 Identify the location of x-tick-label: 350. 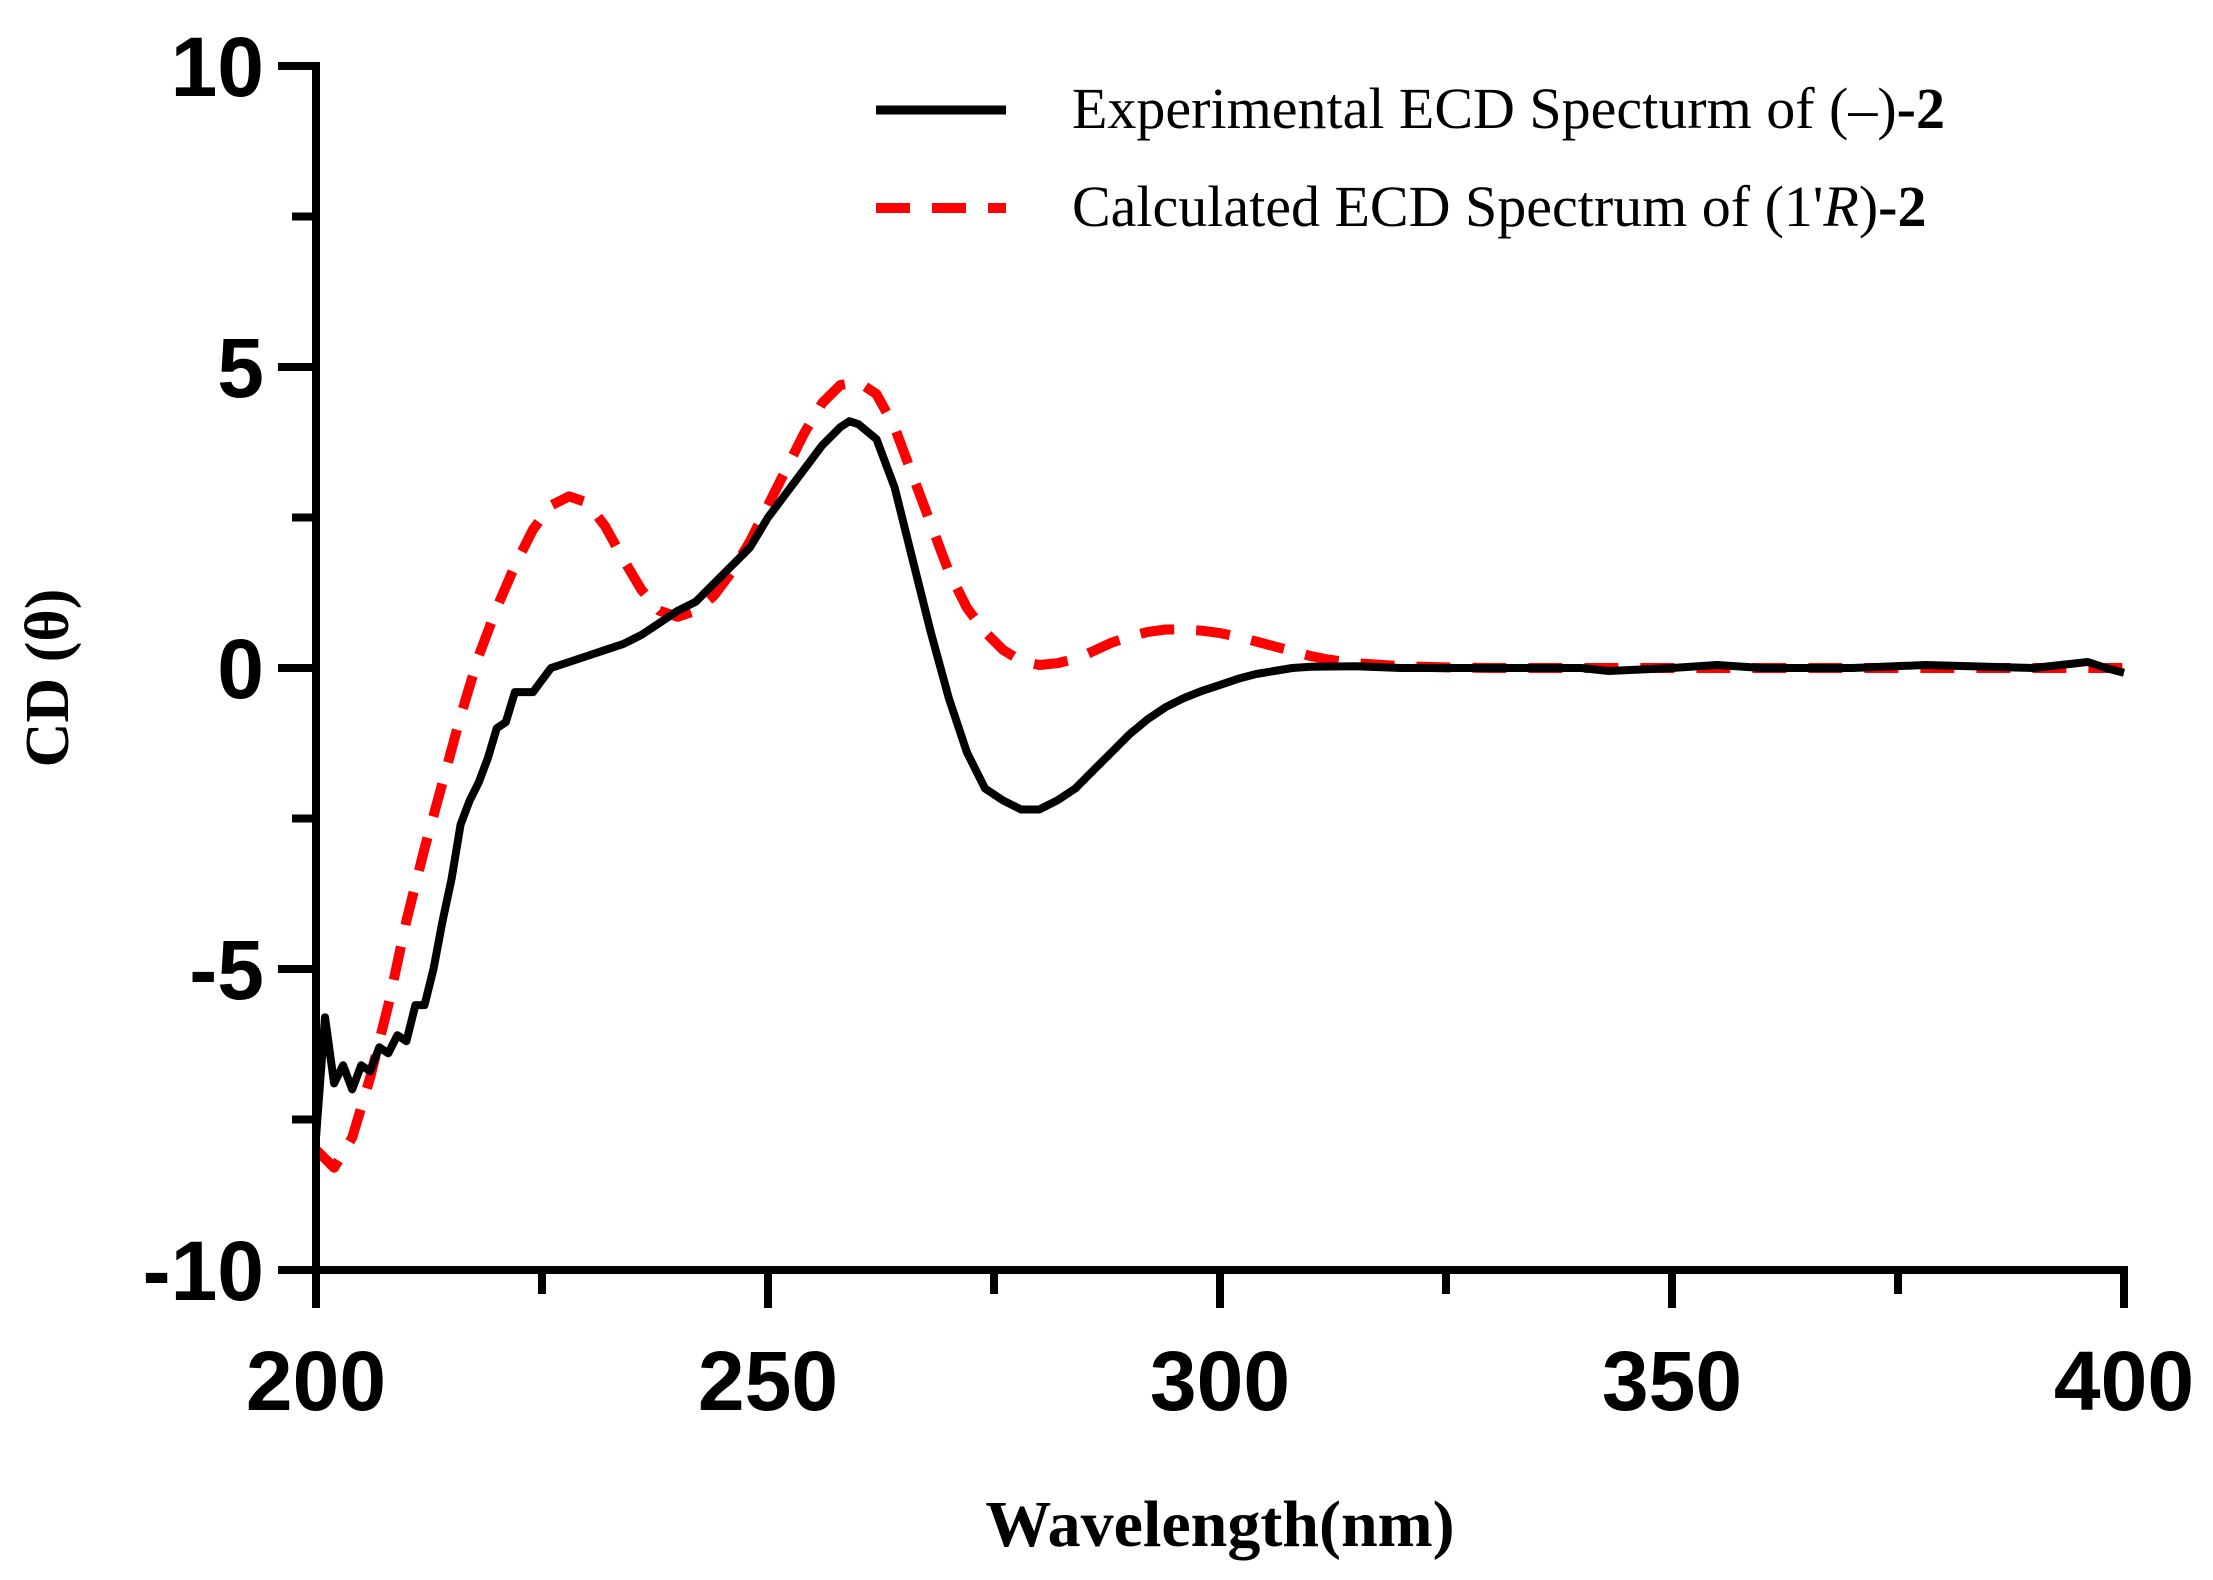
(1672, 1381).